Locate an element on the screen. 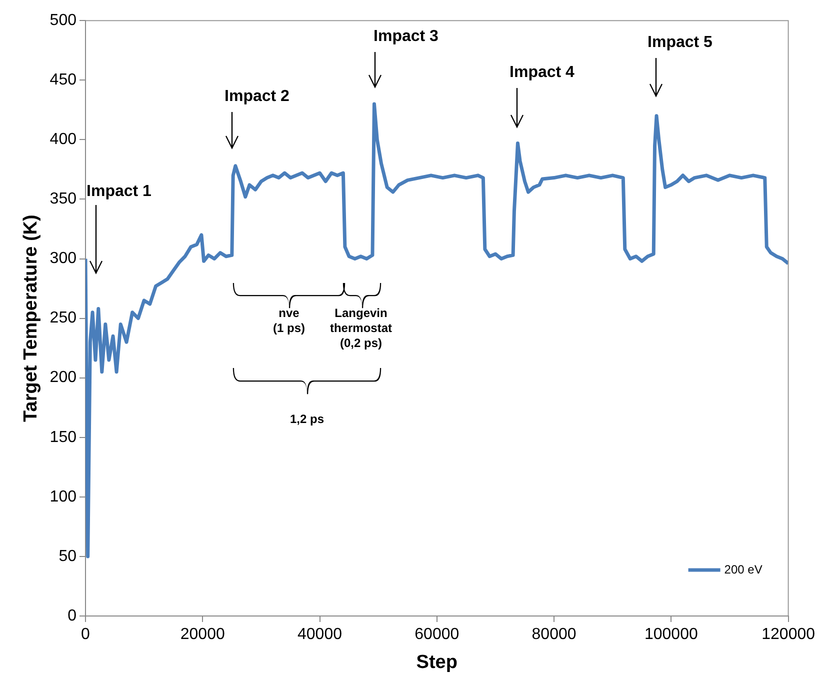 Image resolution: width=826 pixels, height=686 pixels. annotation: Impact 1 is located at coordinates (119, 191).